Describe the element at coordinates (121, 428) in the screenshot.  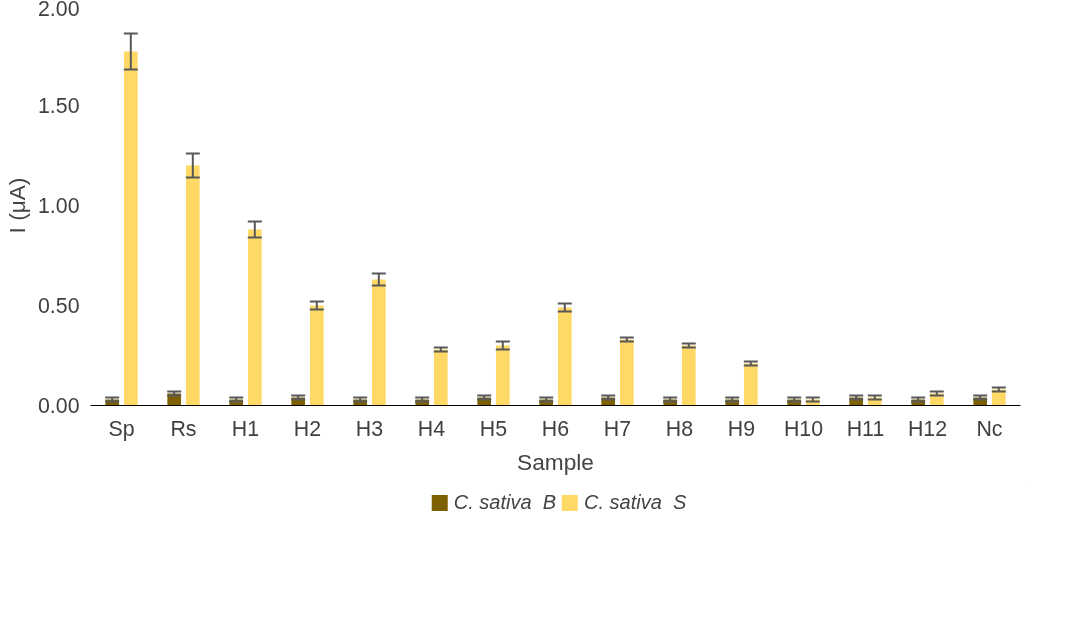
I see `x-tick-label: Sp` at that location.